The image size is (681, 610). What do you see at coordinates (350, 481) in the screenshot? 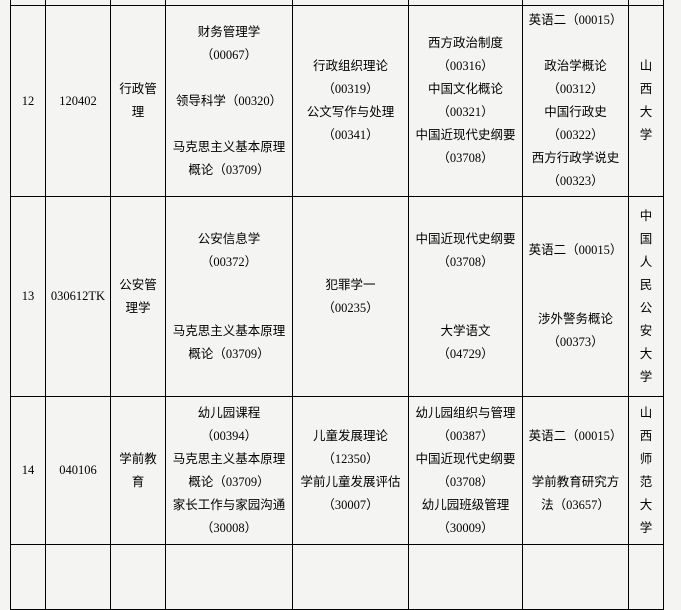
I see `subject-line: 学前儿童发展评估` at bounding box center [350, 481].